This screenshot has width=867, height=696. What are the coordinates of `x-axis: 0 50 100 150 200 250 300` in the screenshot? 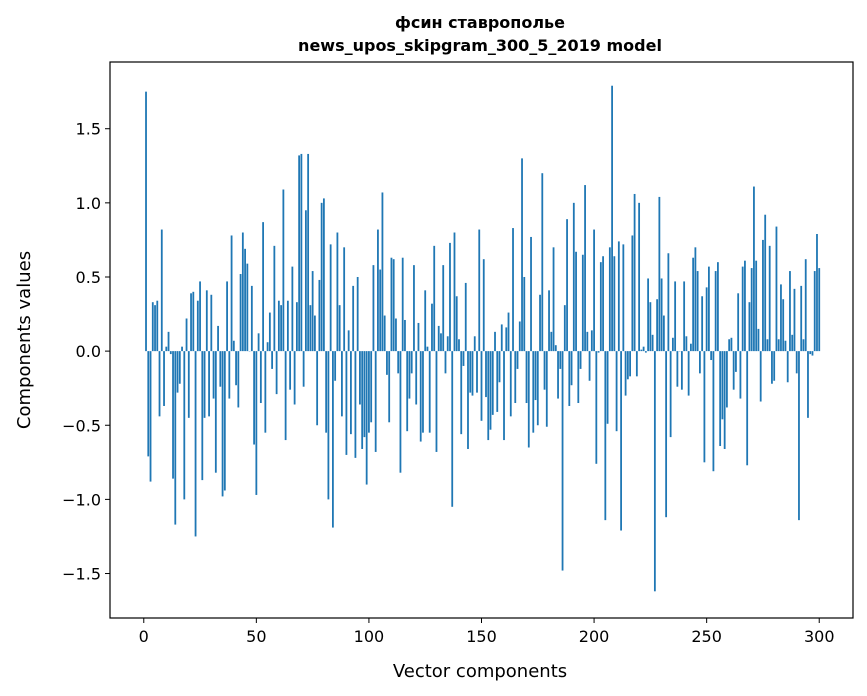 It's located at (487, 632).